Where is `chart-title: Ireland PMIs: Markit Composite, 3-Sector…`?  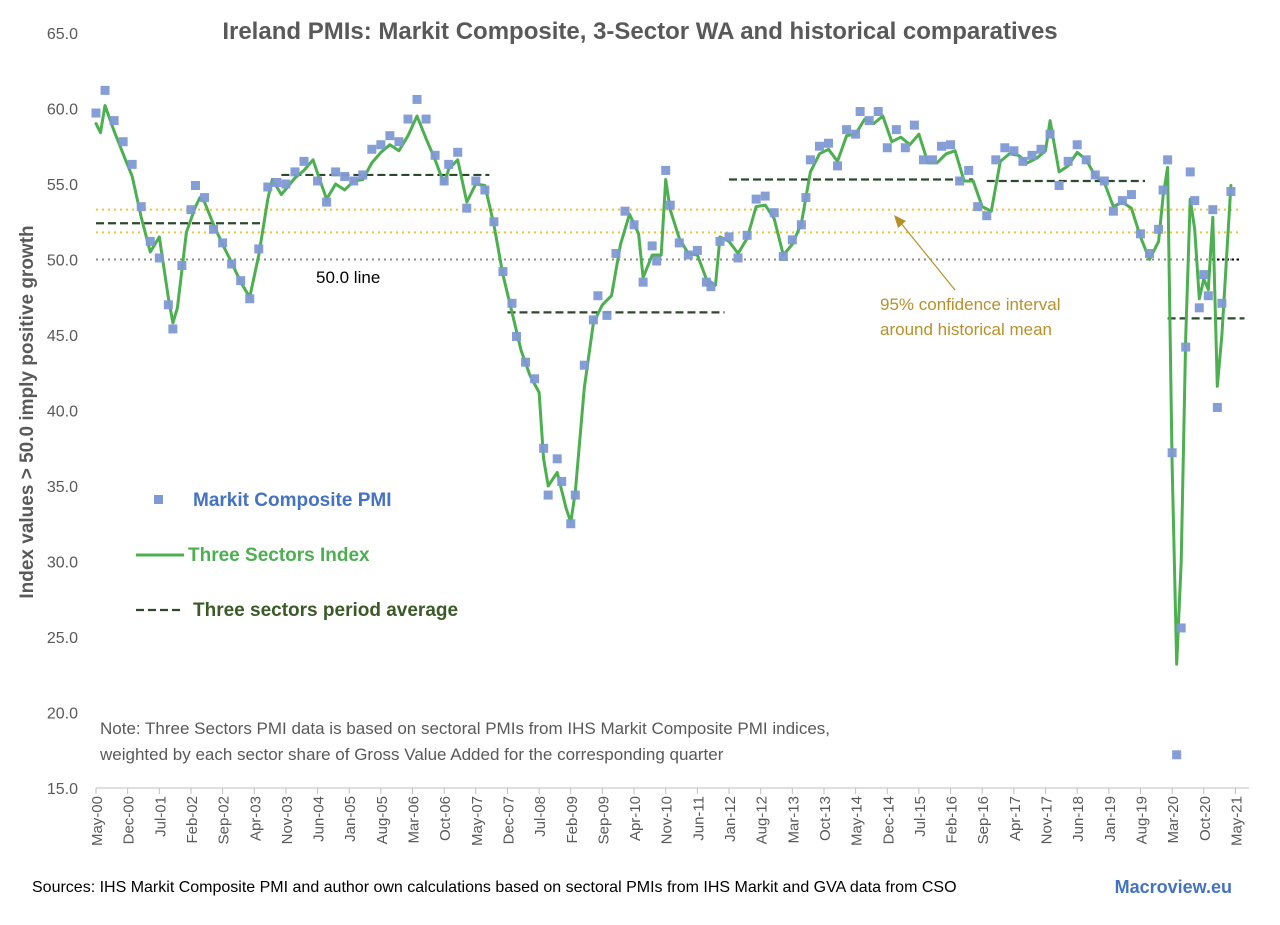 chart-title: Ireland PMIs: Markit Composite, 3-Sector… is located at coordinates (640, 31).